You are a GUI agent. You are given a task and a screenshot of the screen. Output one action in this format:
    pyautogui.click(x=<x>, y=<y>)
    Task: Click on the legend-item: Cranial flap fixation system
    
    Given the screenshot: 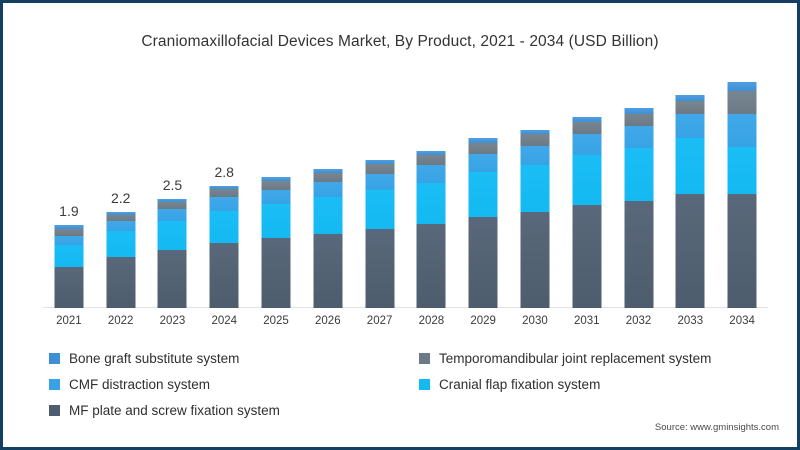 What is the action you would take?
    pyautogui.click(x=509, y=384)
    